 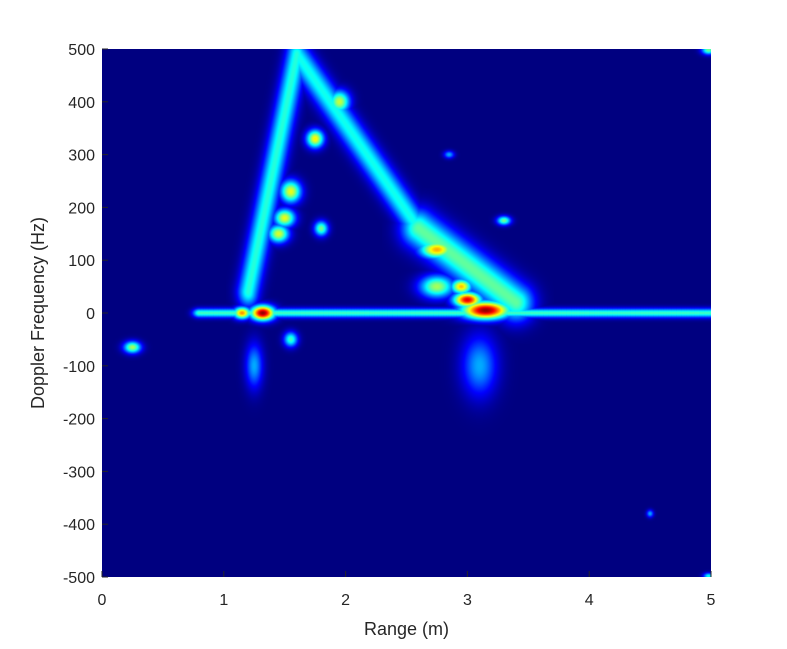 What do you see at coordinates (38, 313) in the screenshot?
I see `y-axis-label: Doppler Frequency (Hz)` at bounding box center [38, 313].